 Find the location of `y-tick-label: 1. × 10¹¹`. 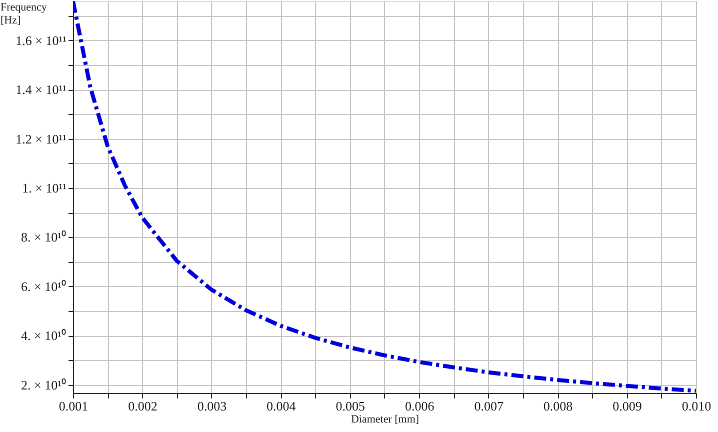

y-tick-label: 1. × 10¹¹ is located at coordinates (44, 188).